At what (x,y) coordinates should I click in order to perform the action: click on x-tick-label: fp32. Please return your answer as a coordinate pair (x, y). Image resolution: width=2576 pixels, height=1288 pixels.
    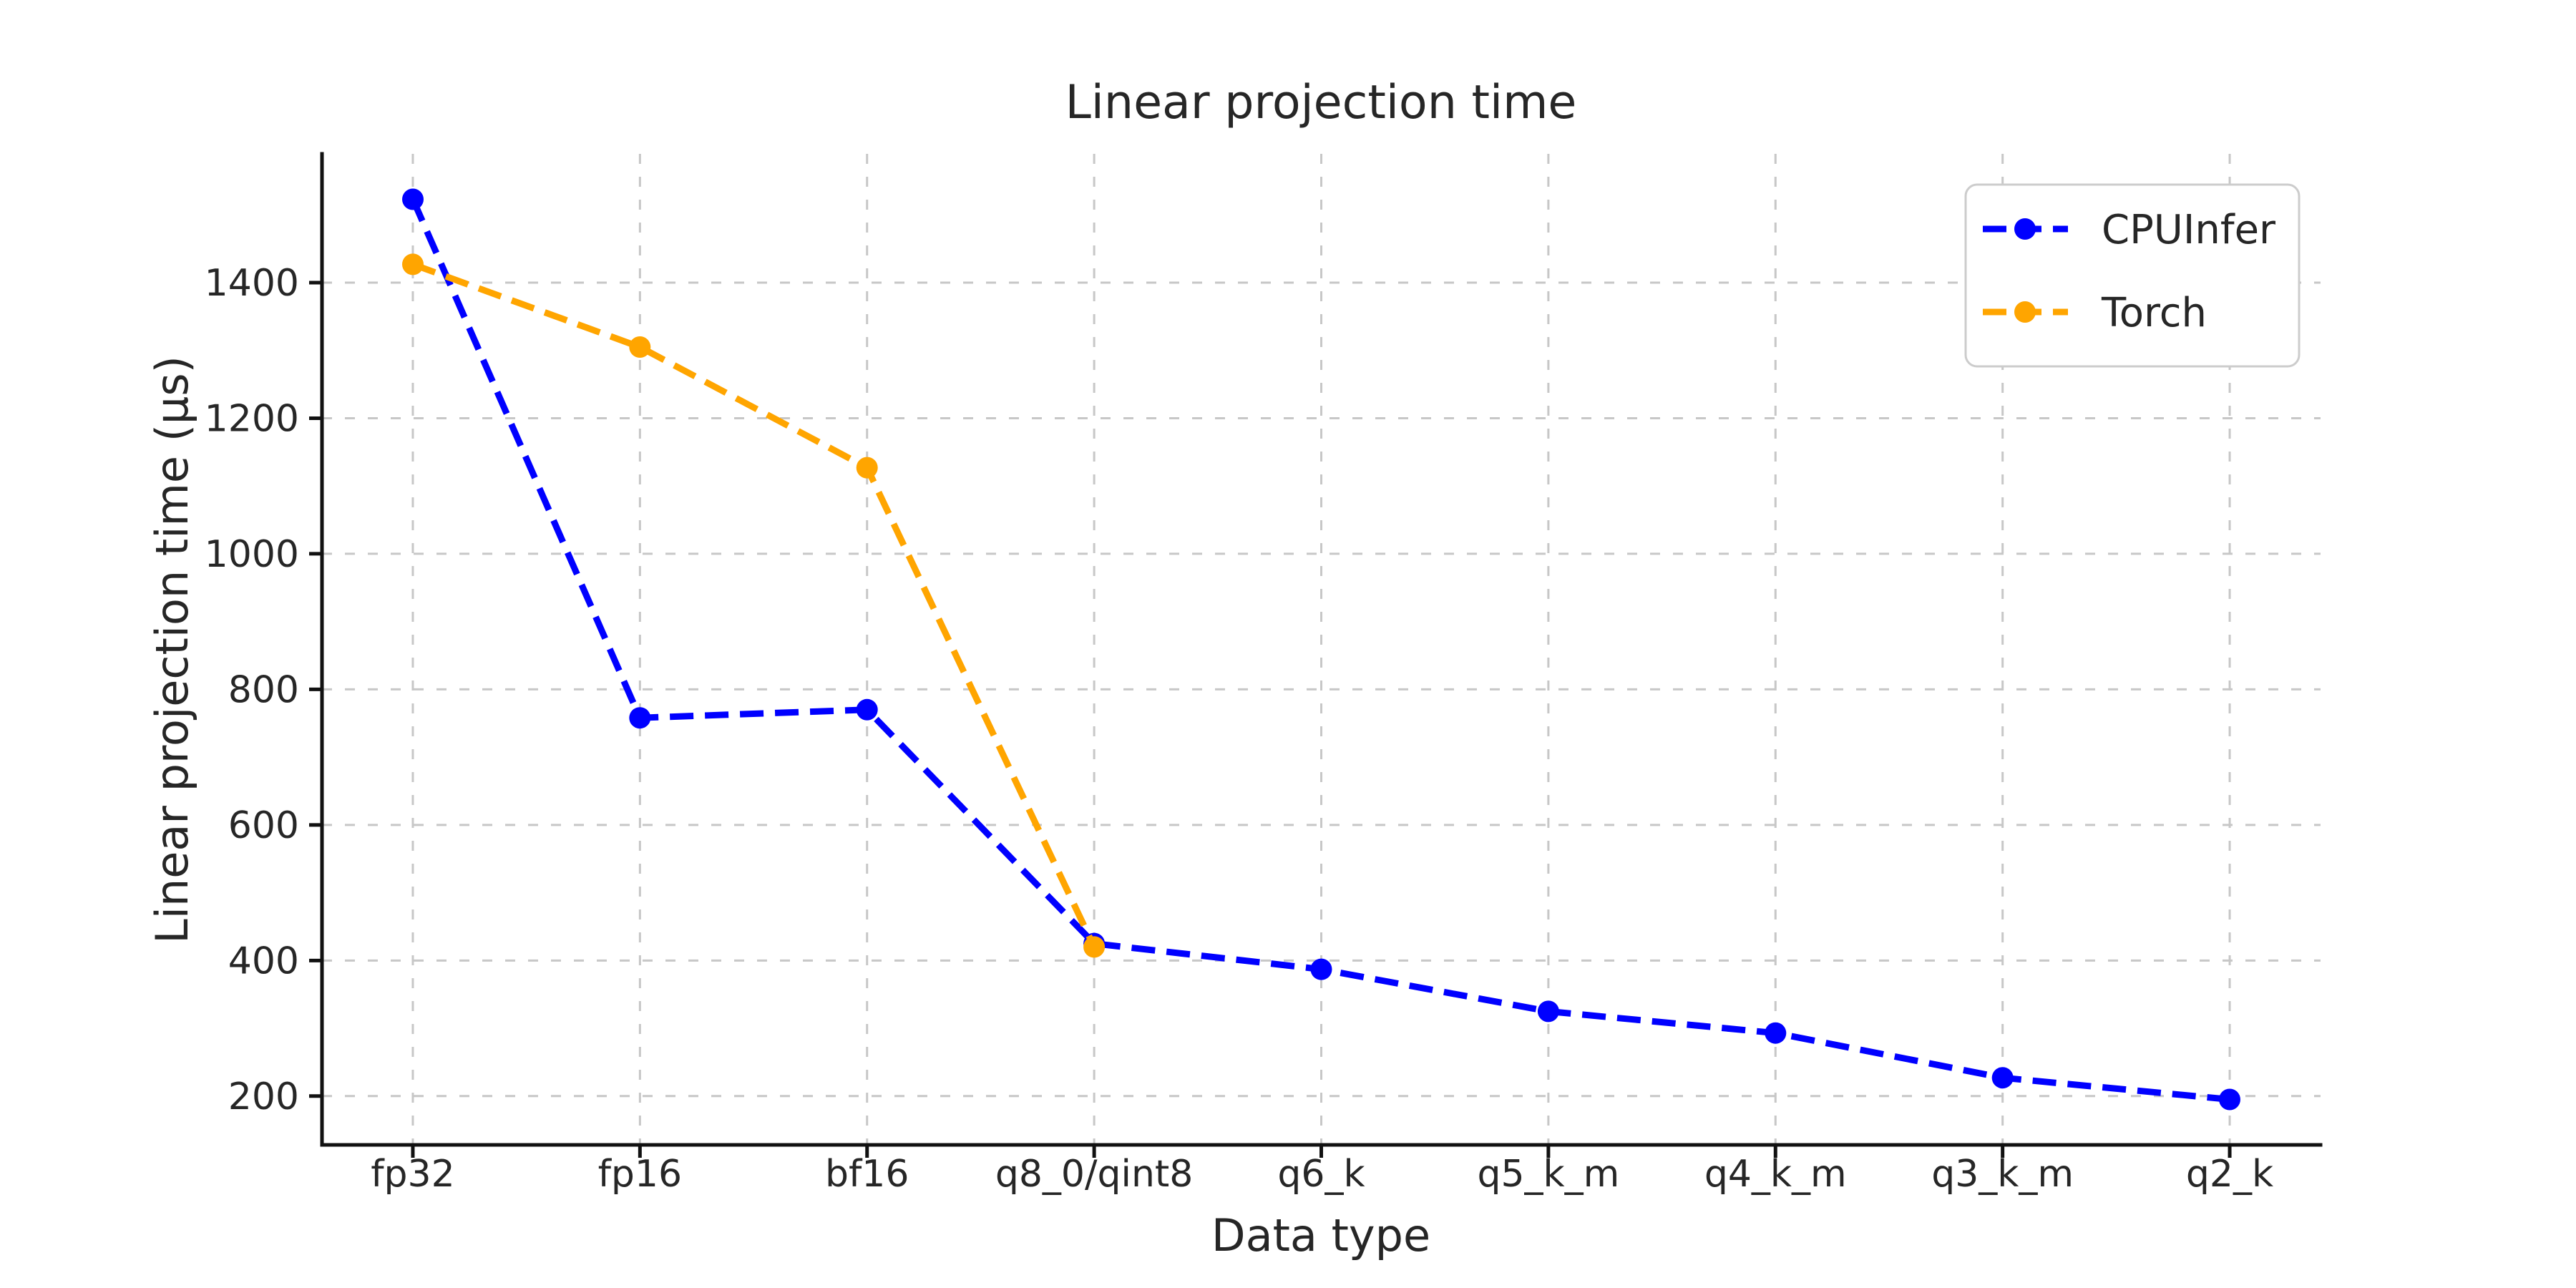
    Looking at the image, I should click on (412, 1174).